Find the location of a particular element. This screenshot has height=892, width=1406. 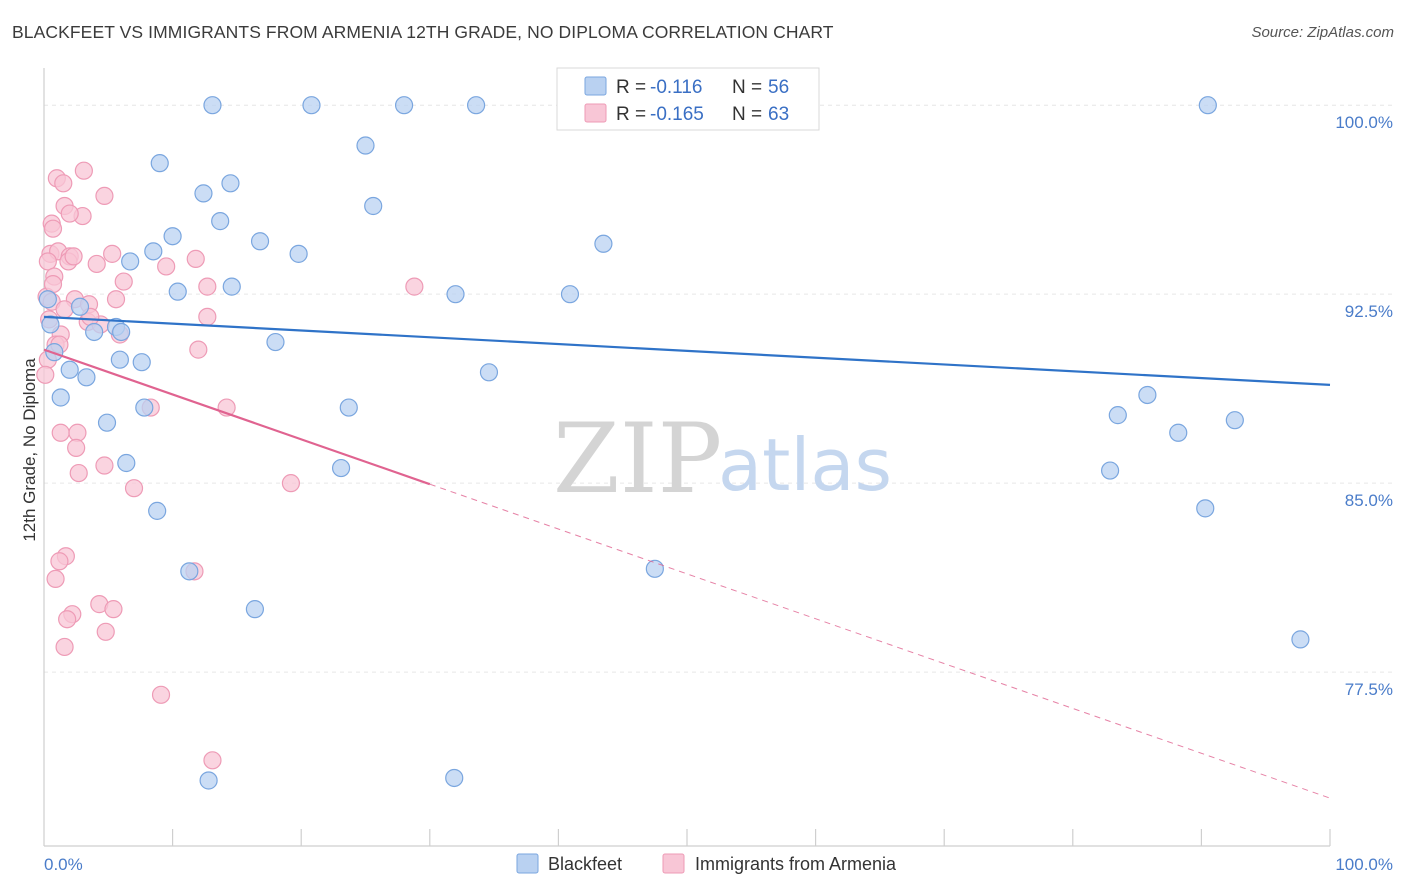

y-tick-label: 92.5% is located at coordinates (1369, 311).